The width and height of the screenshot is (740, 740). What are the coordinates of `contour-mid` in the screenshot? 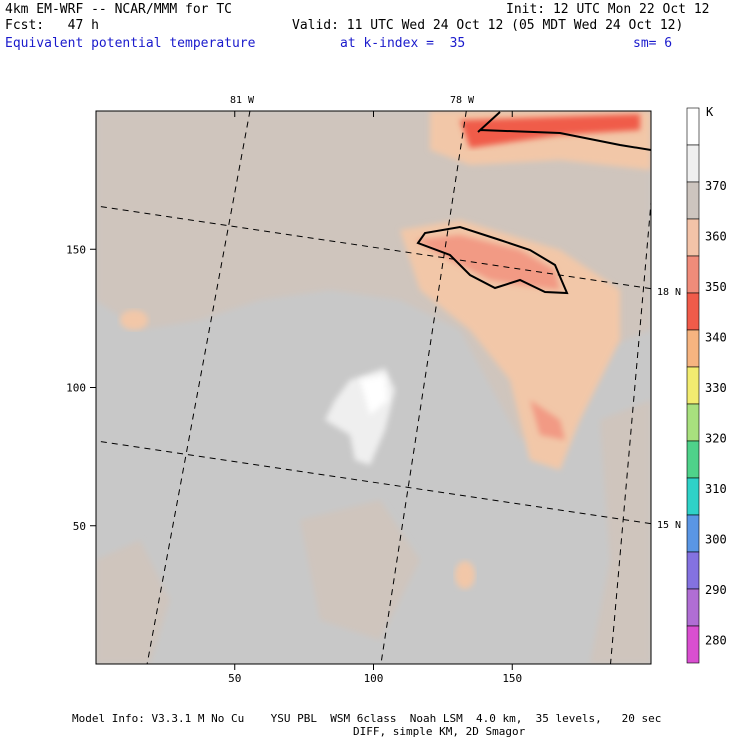 It's located at (492, 260).